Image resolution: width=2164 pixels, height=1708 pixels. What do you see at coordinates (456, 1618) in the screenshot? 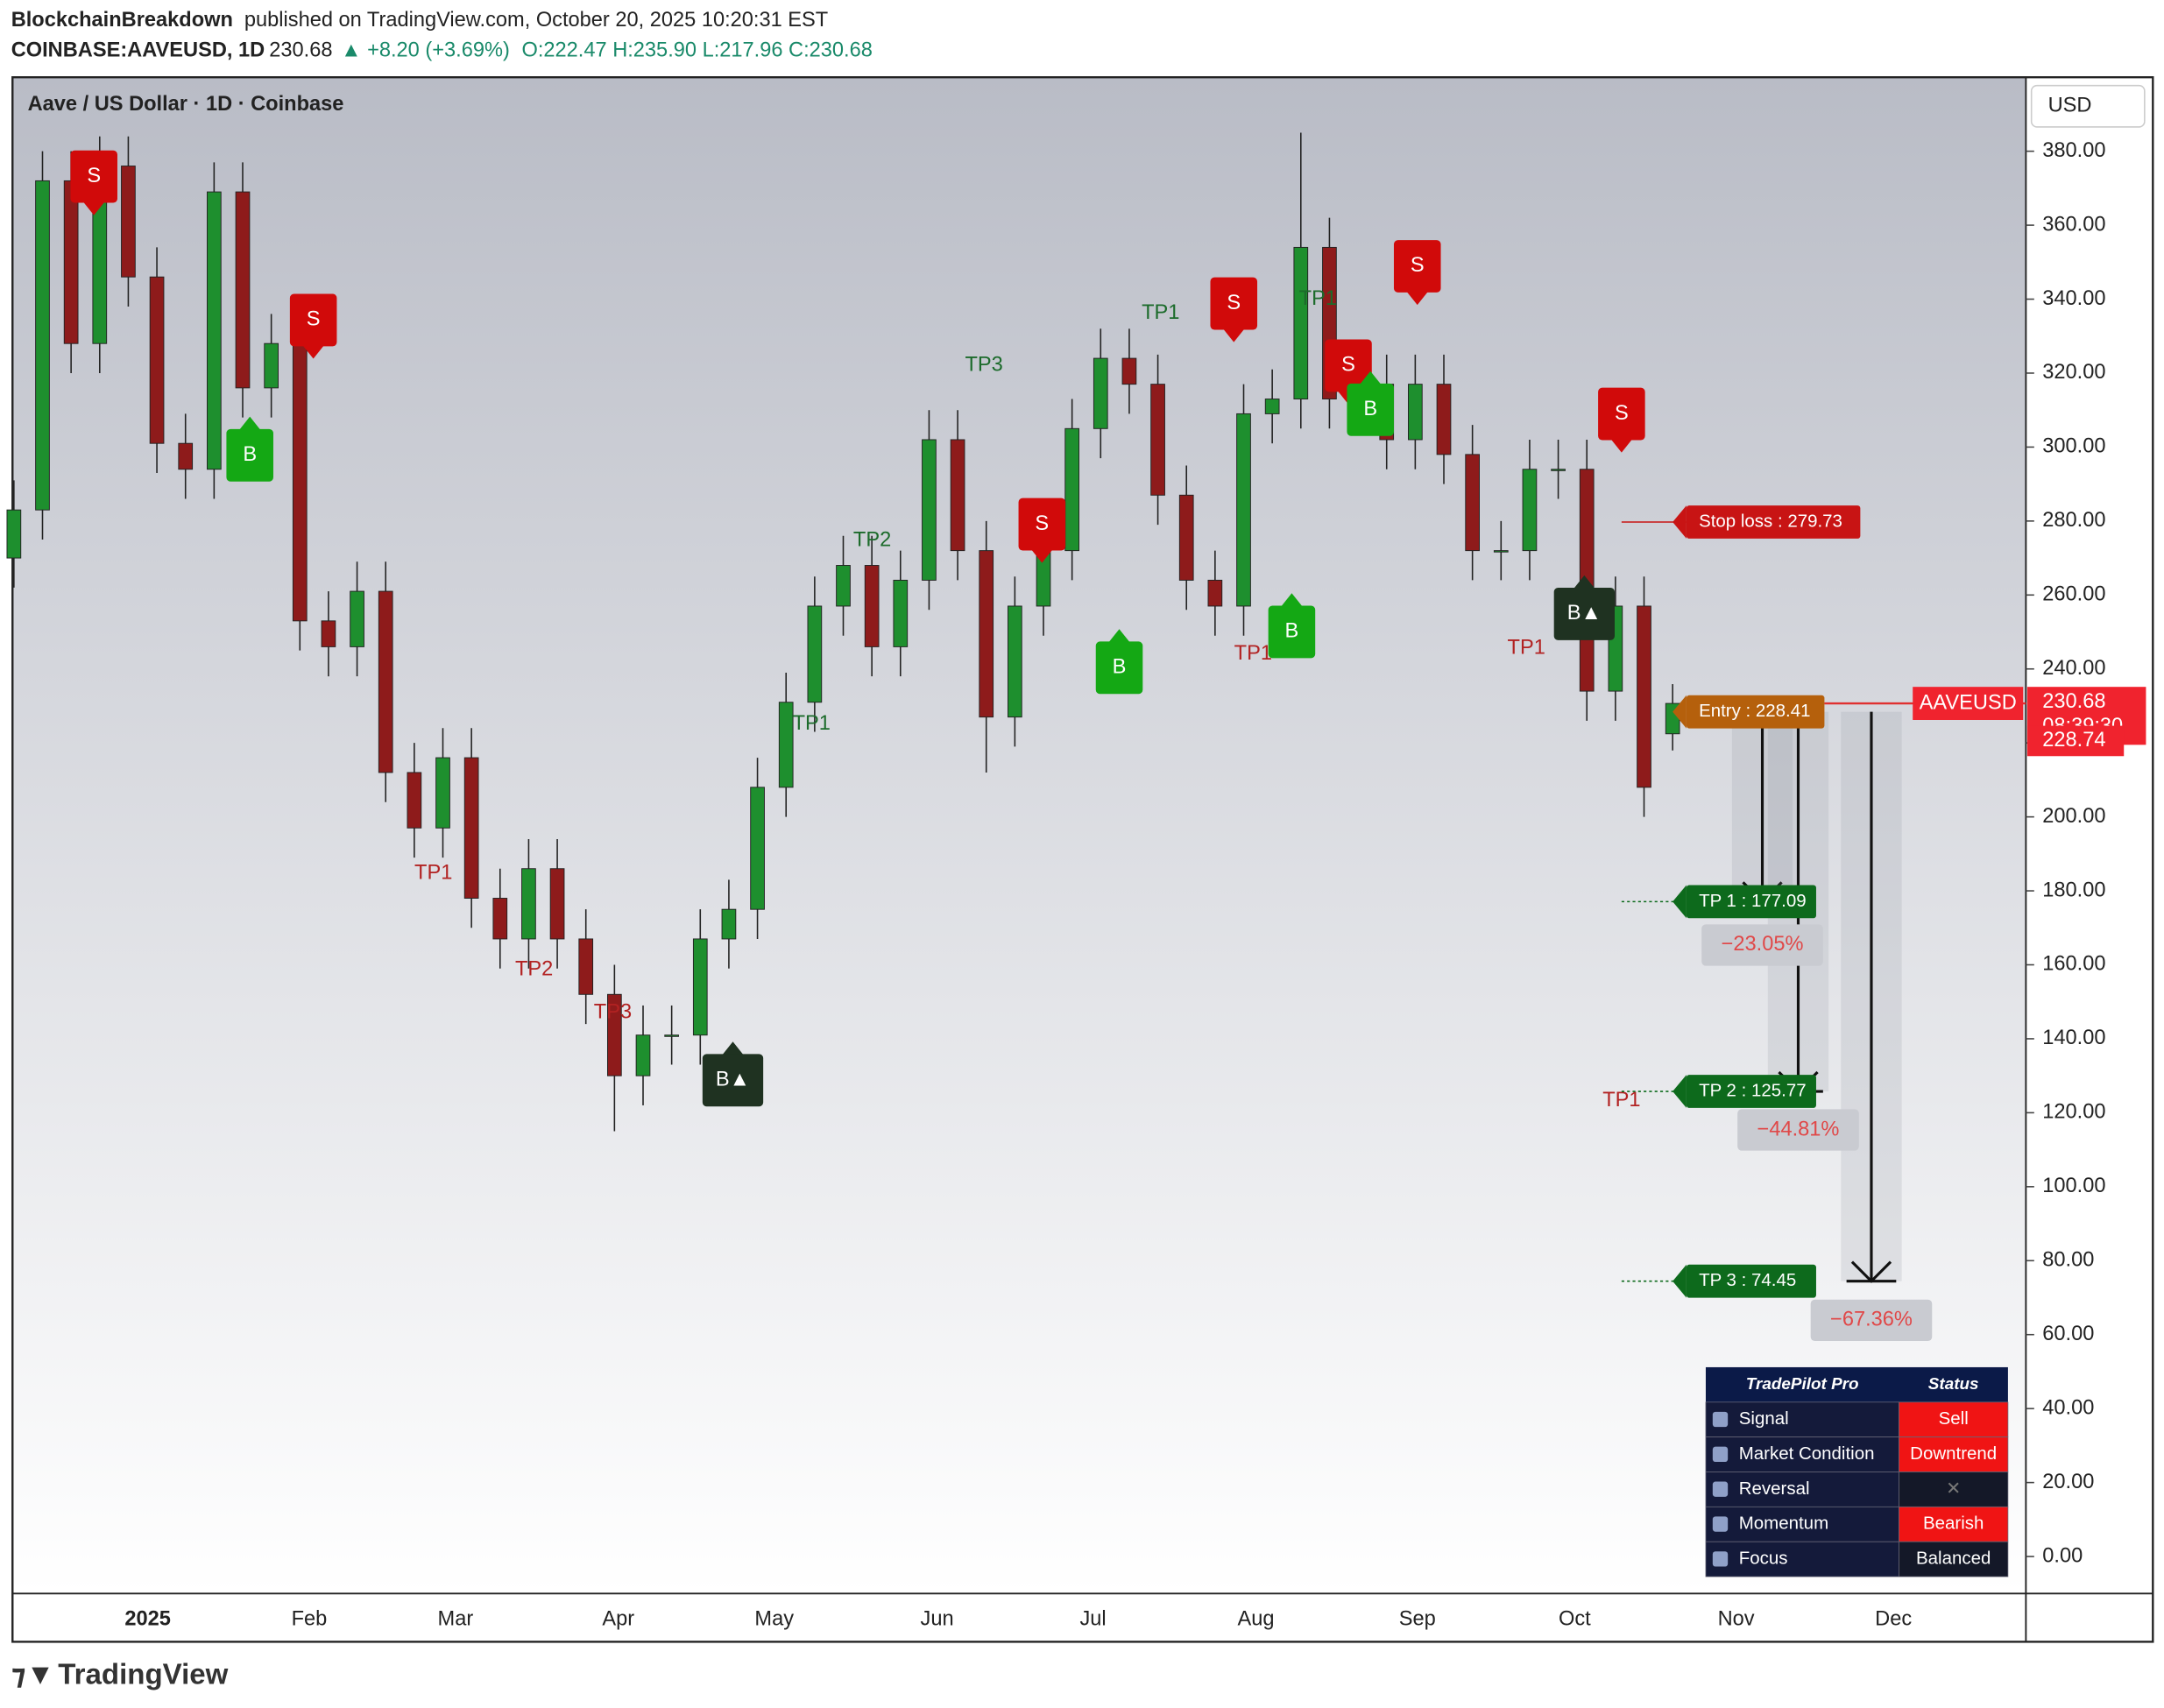
I see `x-tick-label: Mar` at bounding box center [456, 1618].